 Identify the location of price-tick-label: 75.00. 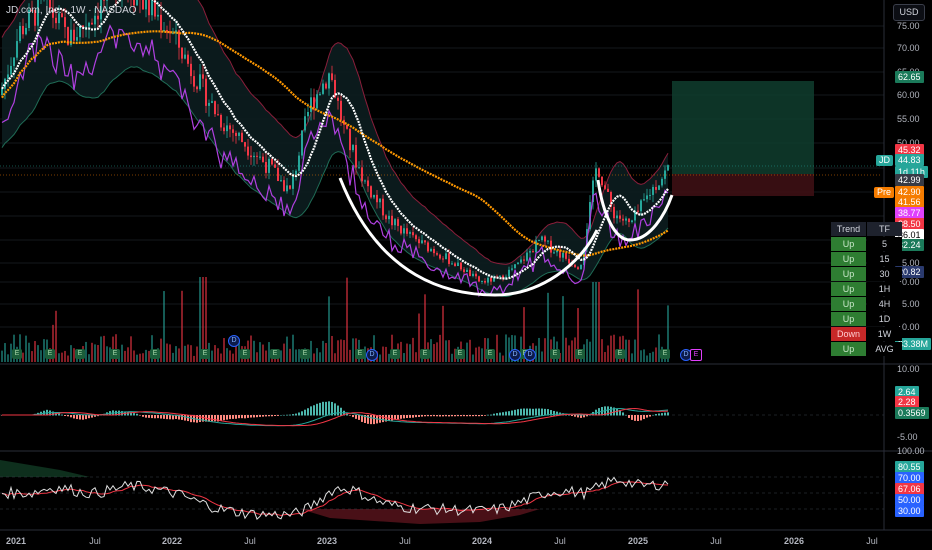
(908, 26).